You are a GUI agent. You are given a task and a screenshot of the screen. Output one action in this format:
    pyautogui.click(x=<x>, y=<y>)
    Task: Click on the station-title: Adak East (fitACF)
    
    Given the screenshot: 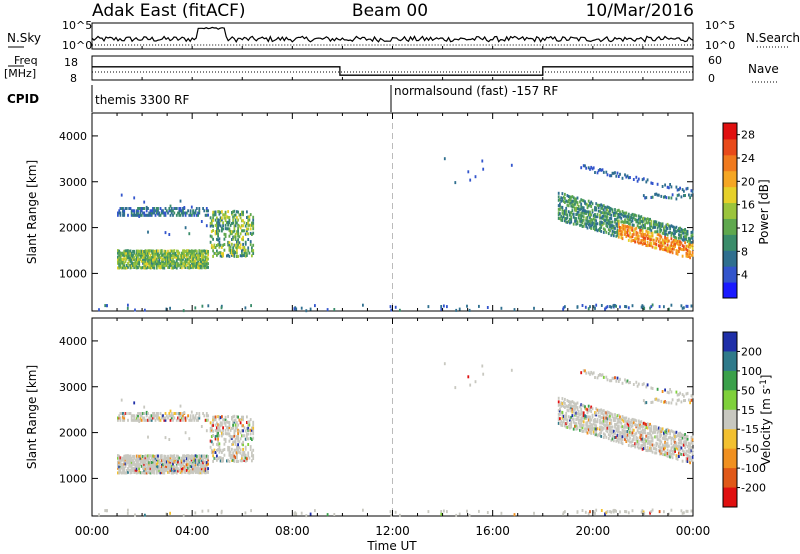 What is the action you would take?
    pyautogui.click(x=169, y=11)
    